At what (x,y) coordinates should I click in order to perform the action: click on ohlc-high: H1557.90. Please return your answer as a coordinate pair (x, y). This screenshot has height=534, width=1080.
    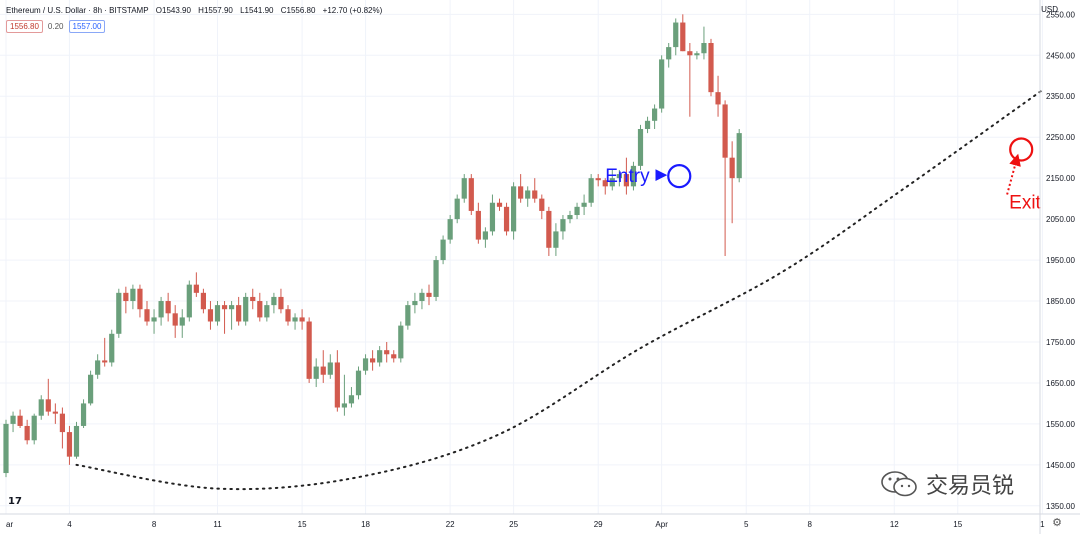
    Looking at the image, I should click on (215, 10).